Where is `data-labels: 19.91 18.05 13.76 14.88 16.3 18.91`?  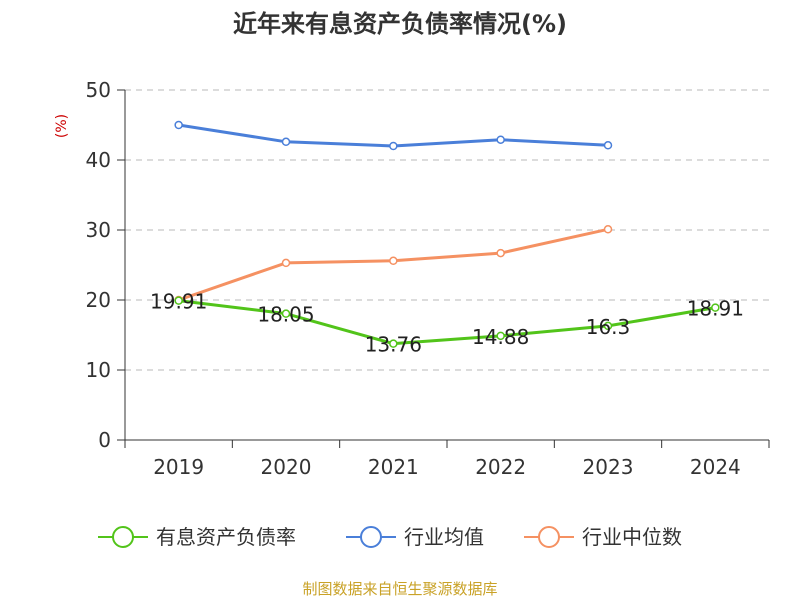
data-labels: 19.91 18.05 13.76 14.88 16.3 18.91 is located at coordinates (447, 323).